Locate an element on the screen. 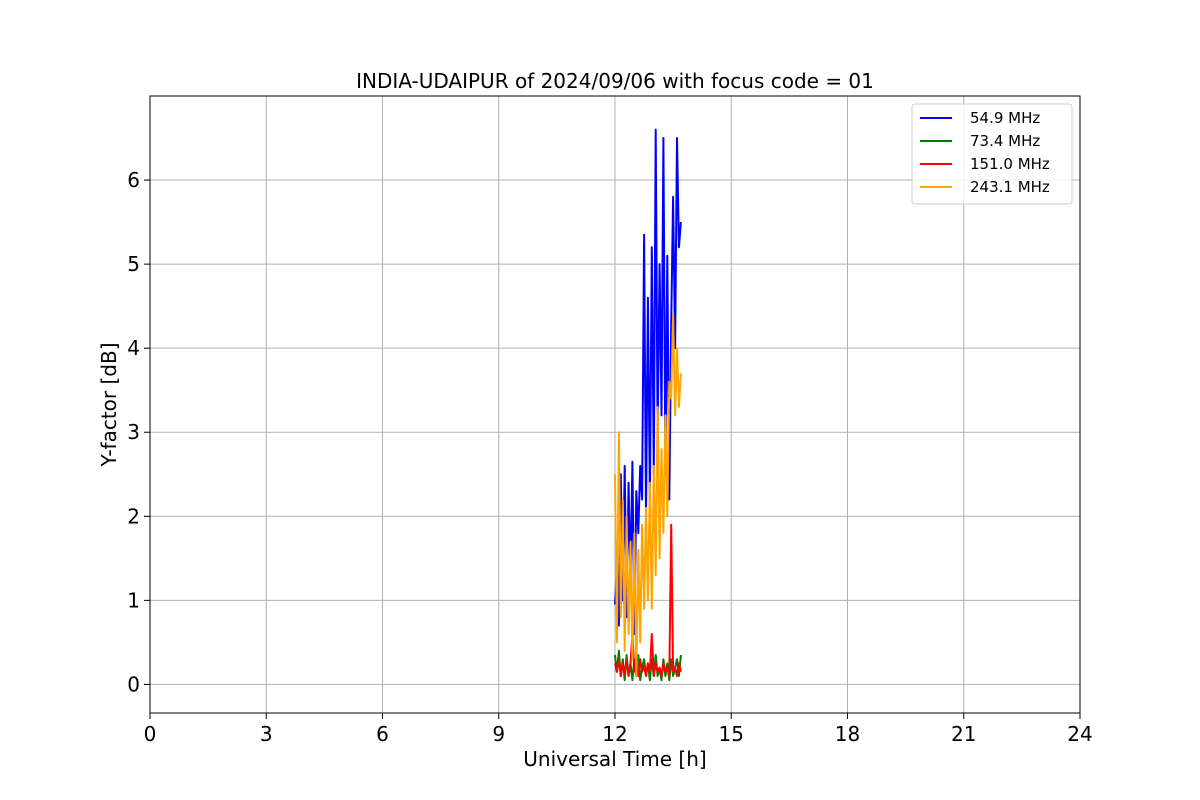 The image size is (1200, 800). legend-box is located at coordinates (992, 154).